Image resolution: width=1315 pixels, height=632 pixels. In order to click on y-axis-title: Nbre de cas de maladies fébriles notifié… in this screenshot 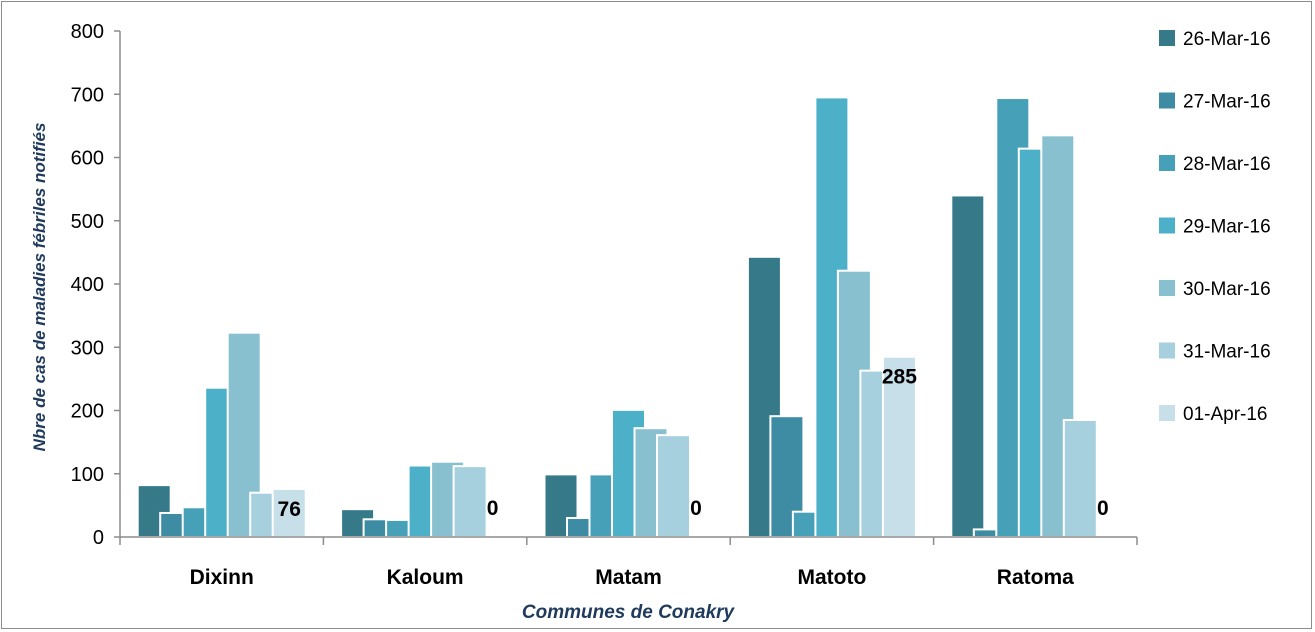, I will do `click(39, 287)`.